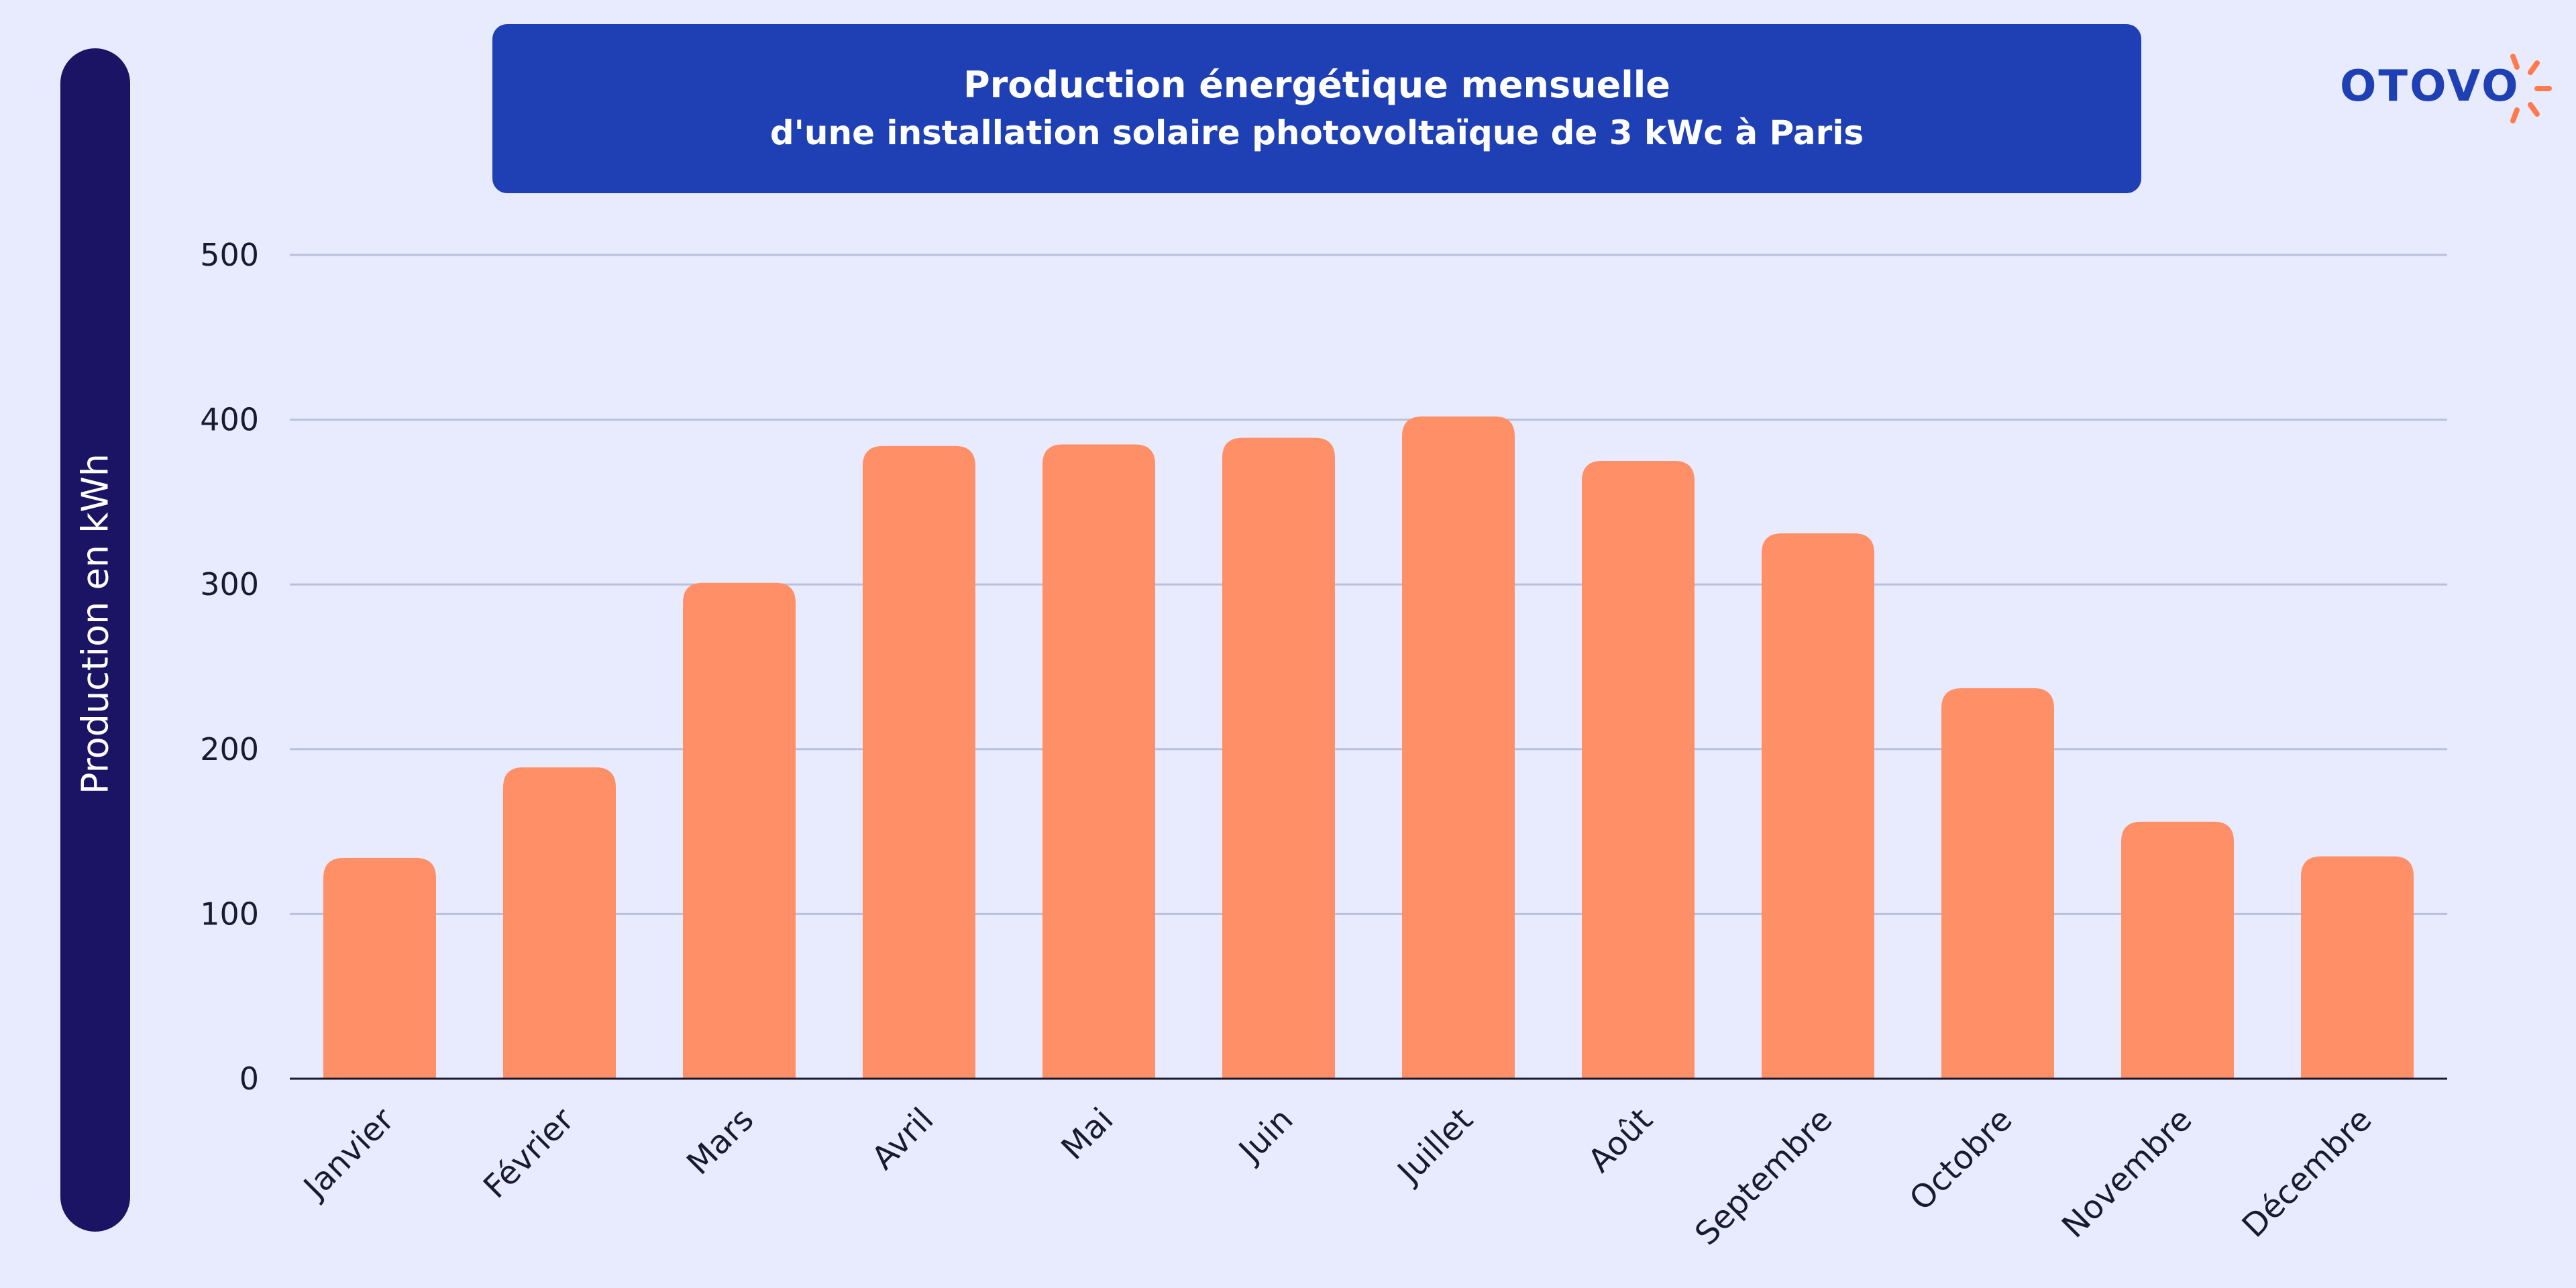 Image resolution: width=2576 pixels, height=1288 pixels. Describe the element at coordinates (249, 1079) in the screenshot. I see `y-tick-label: 0` at that location.